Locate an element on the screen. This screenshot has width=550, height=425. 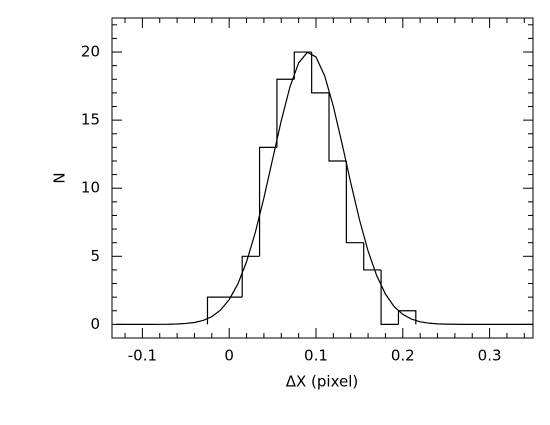
y-tick-label: 10 is located at coordinates (90, 188).